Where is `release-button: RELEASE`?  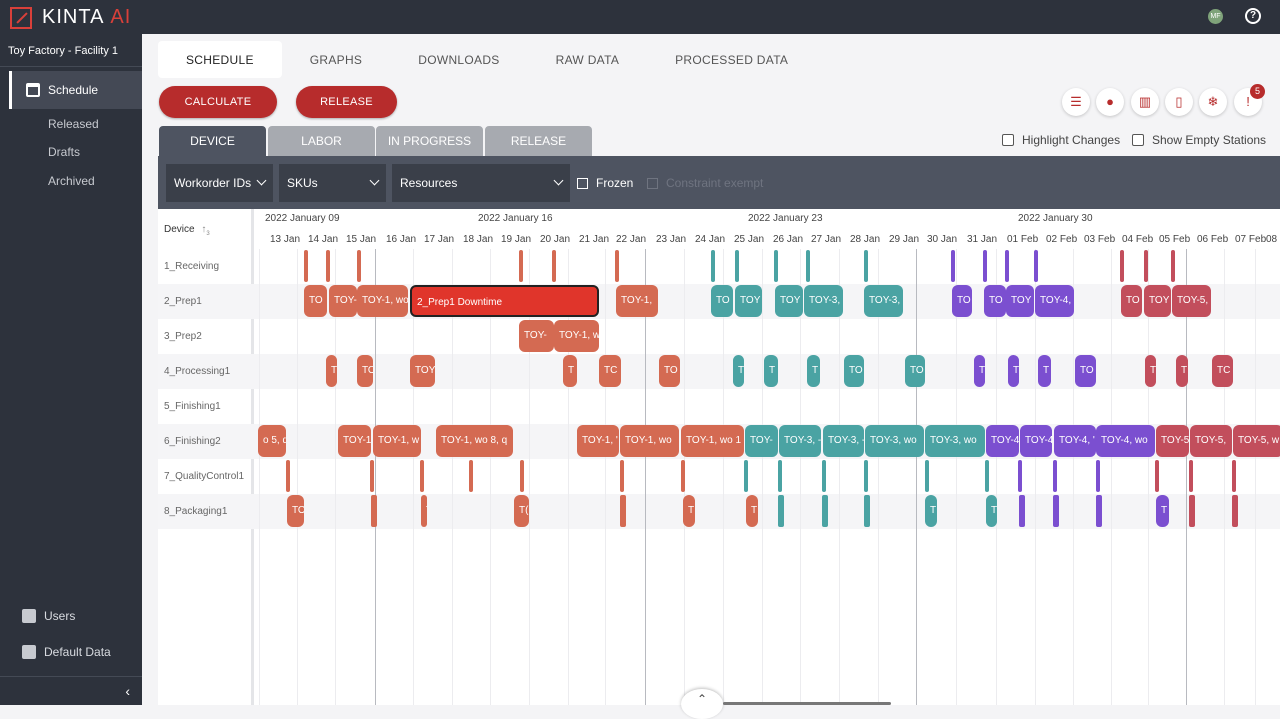 release-button: RELEASE is located at coordinates (346, 102).